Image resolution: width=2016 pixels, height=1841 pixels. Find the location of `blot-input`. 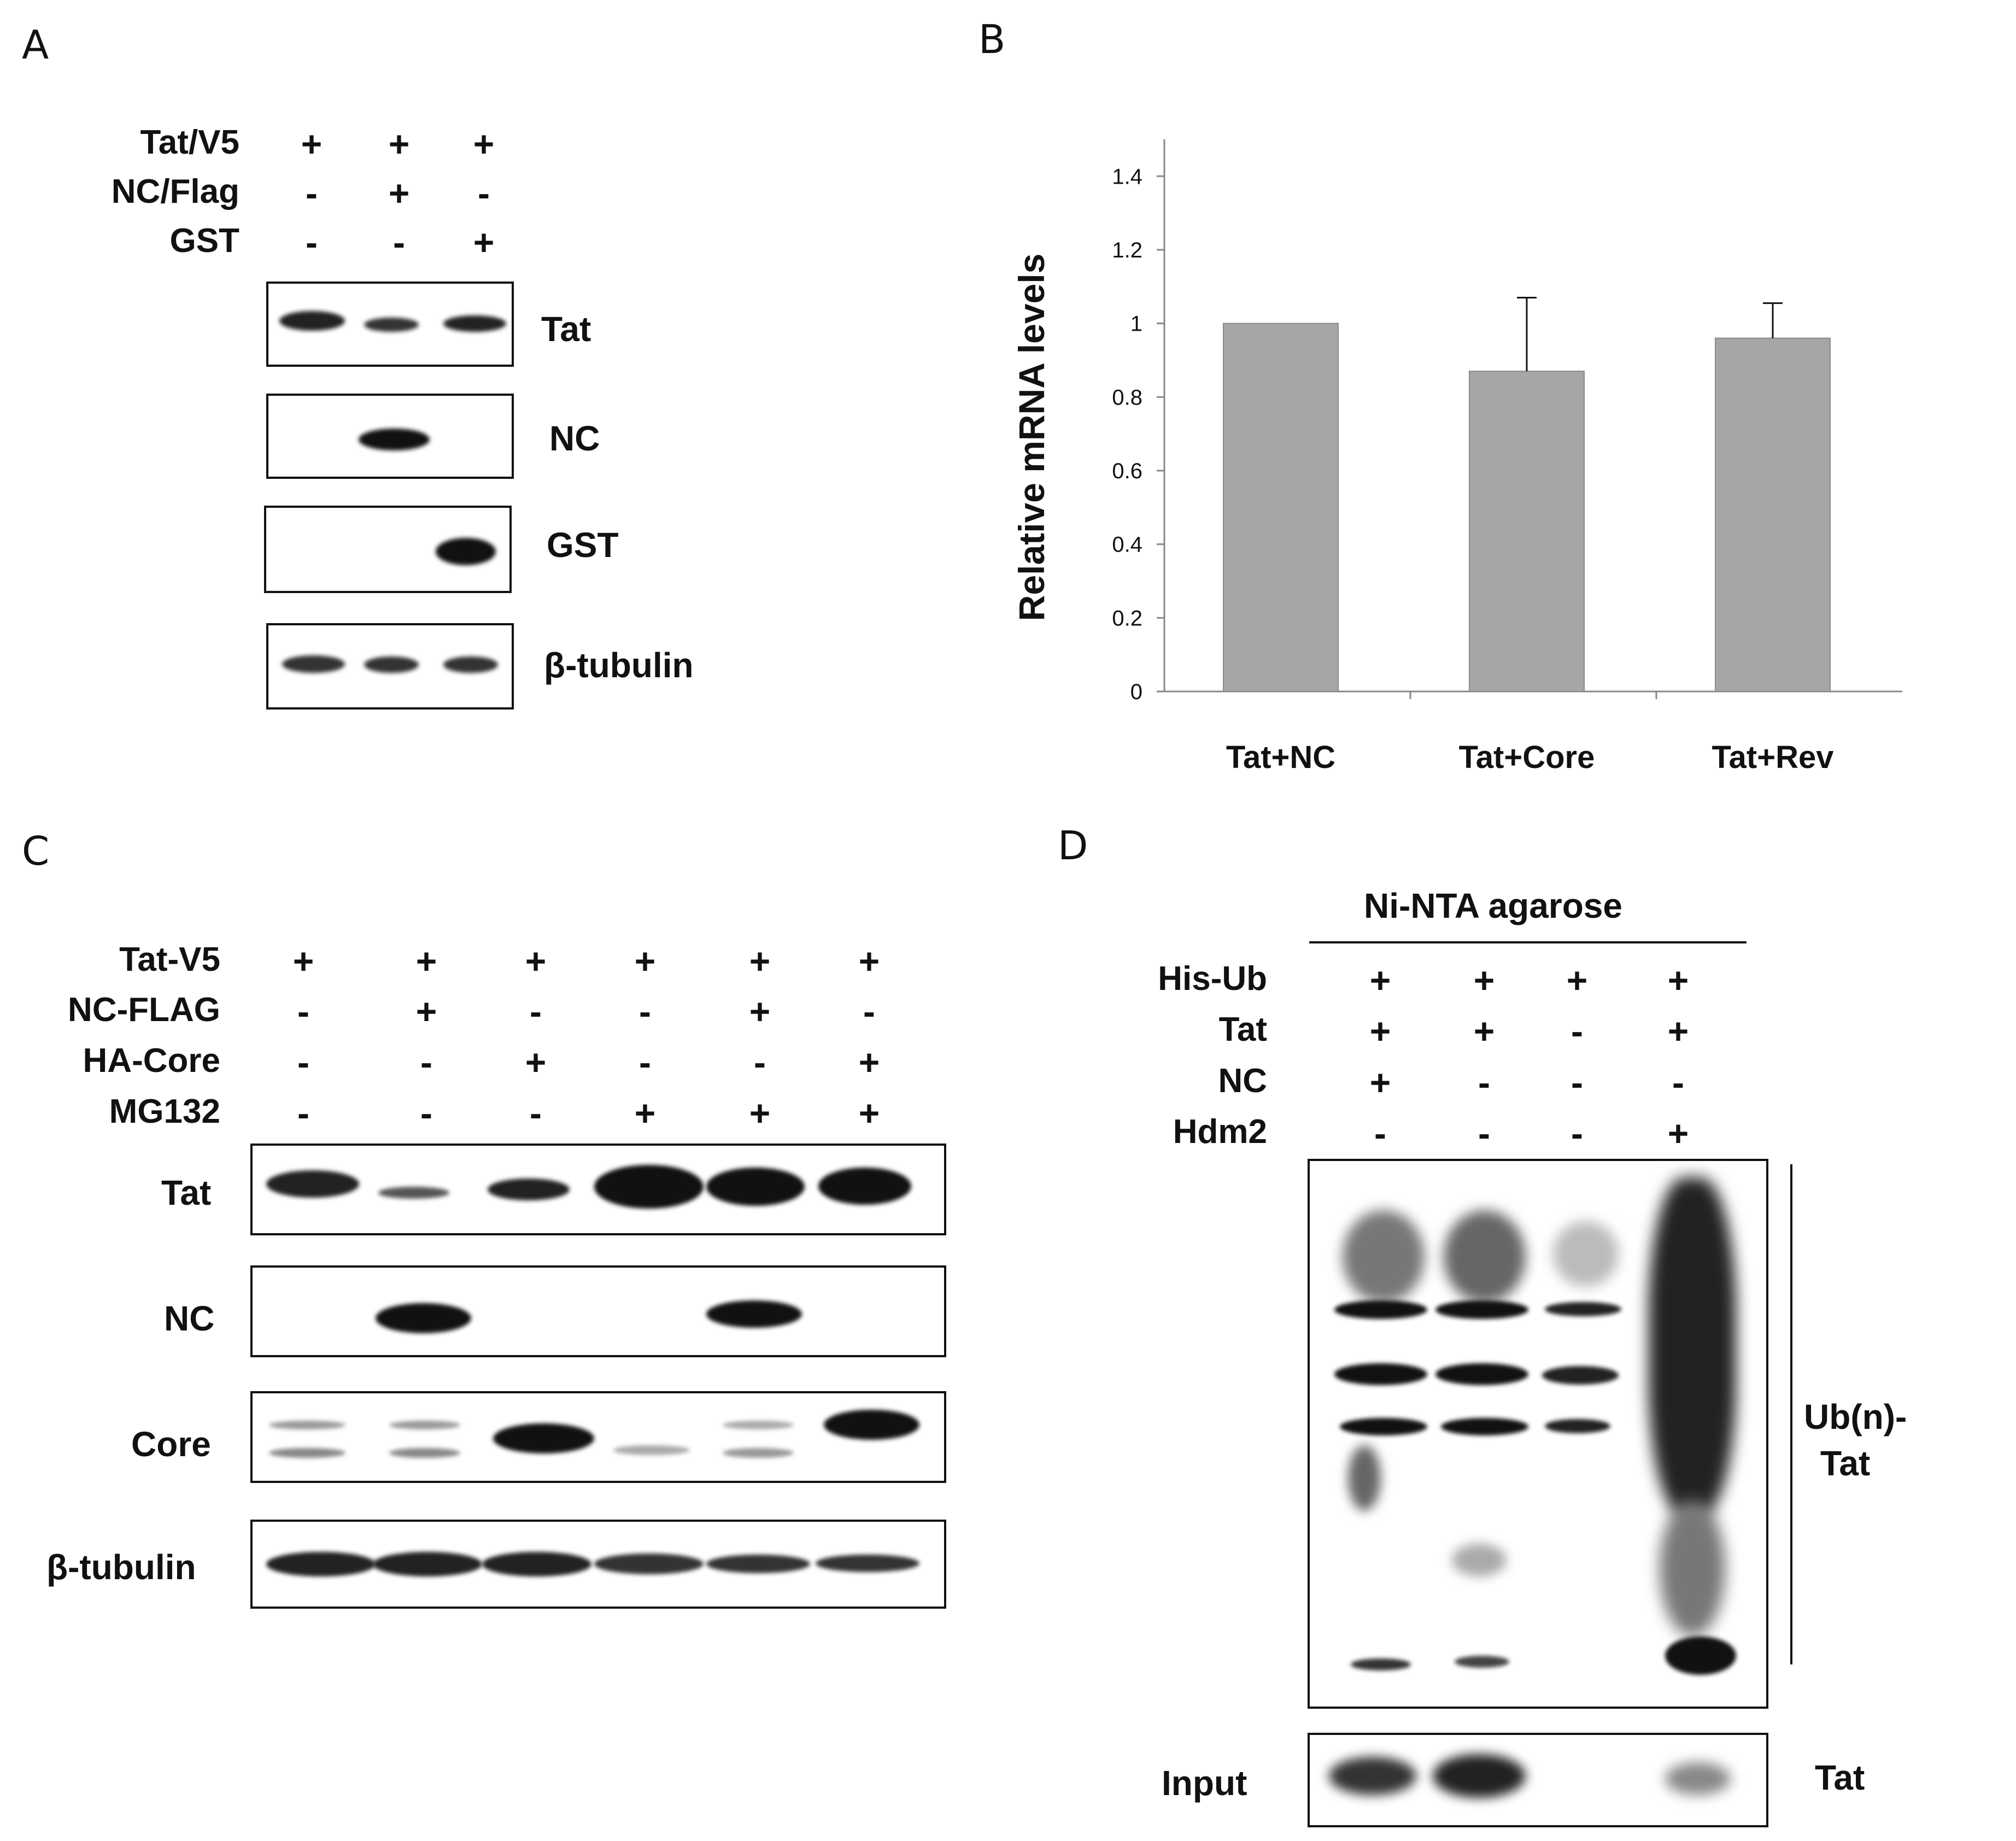

blot-input is located at coordinates (1538, 1780).